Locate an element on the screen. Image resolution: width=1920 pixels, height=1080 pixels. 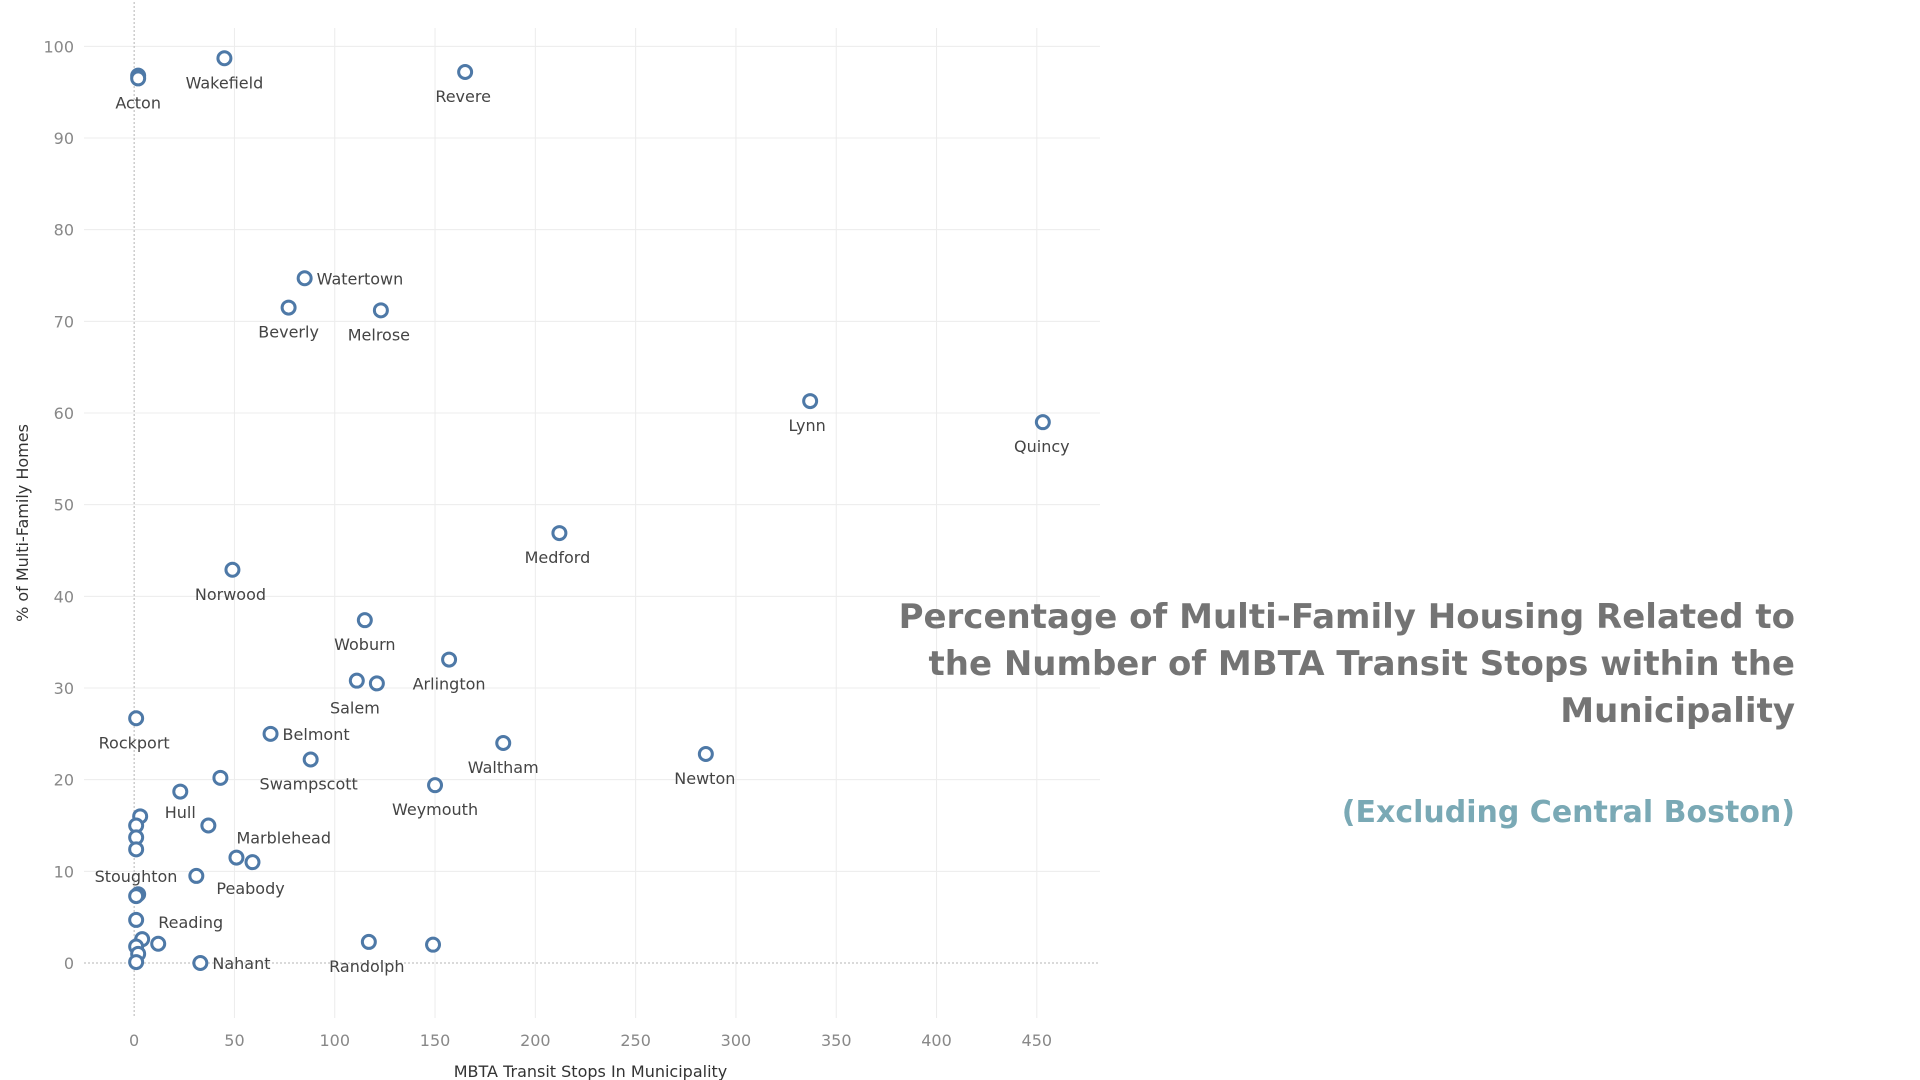
point-label: Medford is located at coordinates (558, 557).